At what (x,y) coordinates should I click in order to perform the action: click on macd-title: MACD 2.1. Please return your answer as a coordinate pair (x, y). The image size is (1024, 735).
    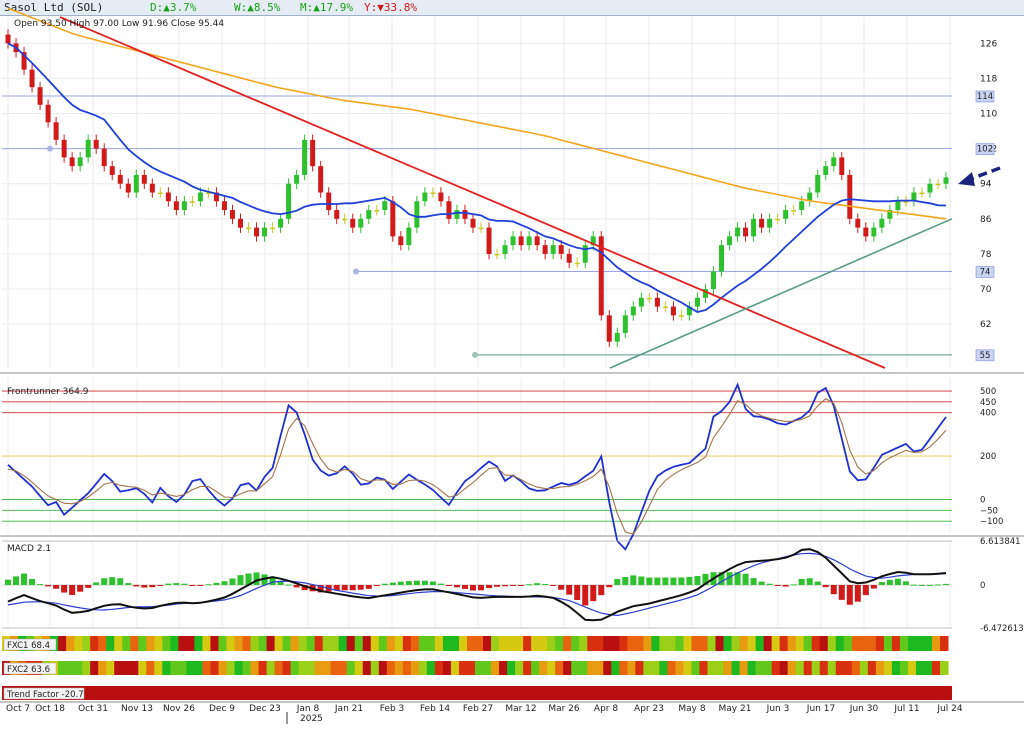
    Looking at the image, I should click on (29, 549).